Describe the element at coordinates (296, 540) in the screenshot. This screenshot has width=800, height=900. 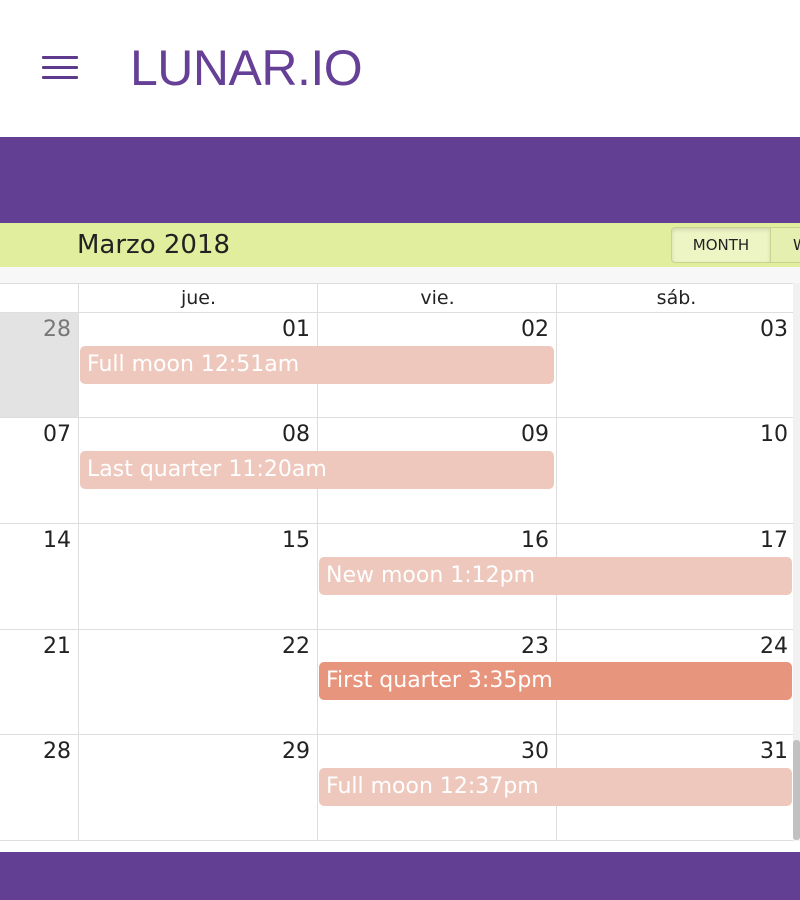
I see `day-number: 15` at that location.